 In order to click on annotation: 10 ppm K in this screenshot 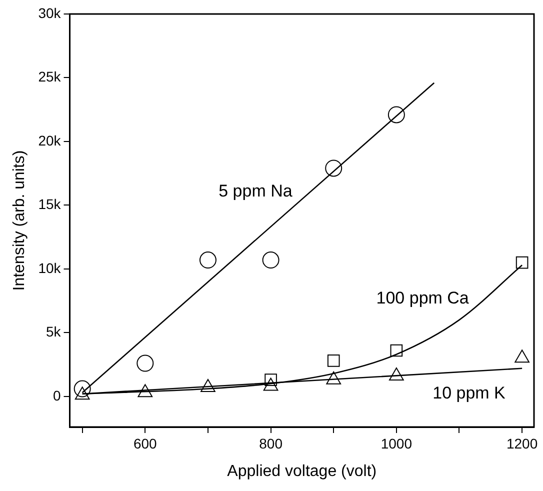, I will do `click(469, 393)`.